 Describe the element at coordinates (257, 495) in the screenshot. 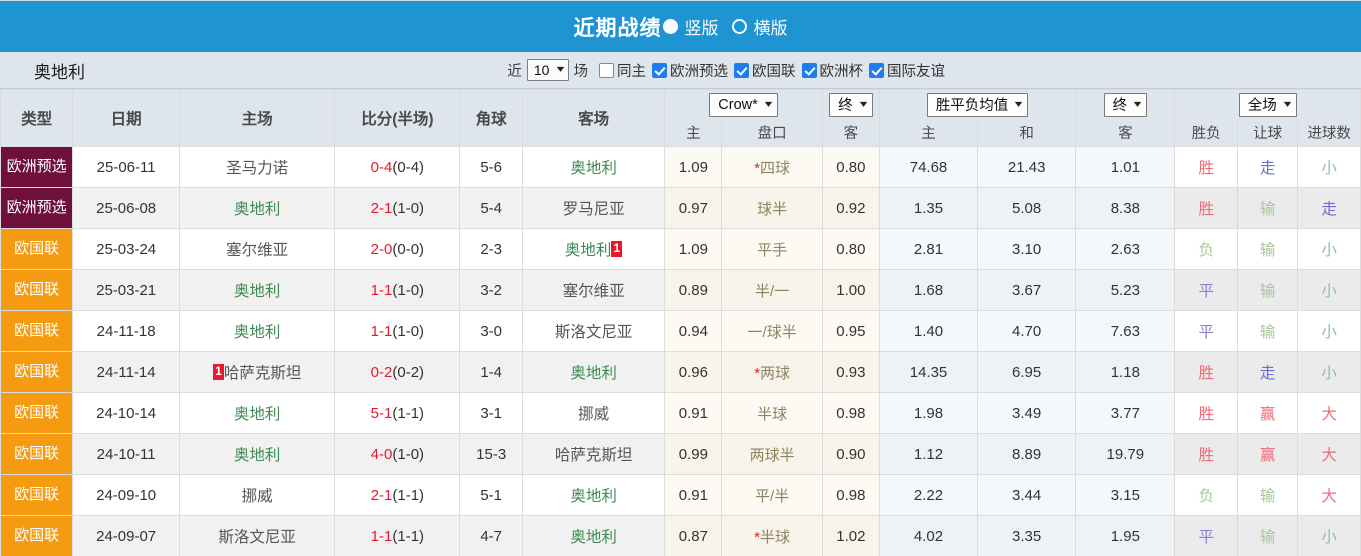

I see `home-team: 挪威` at that location.